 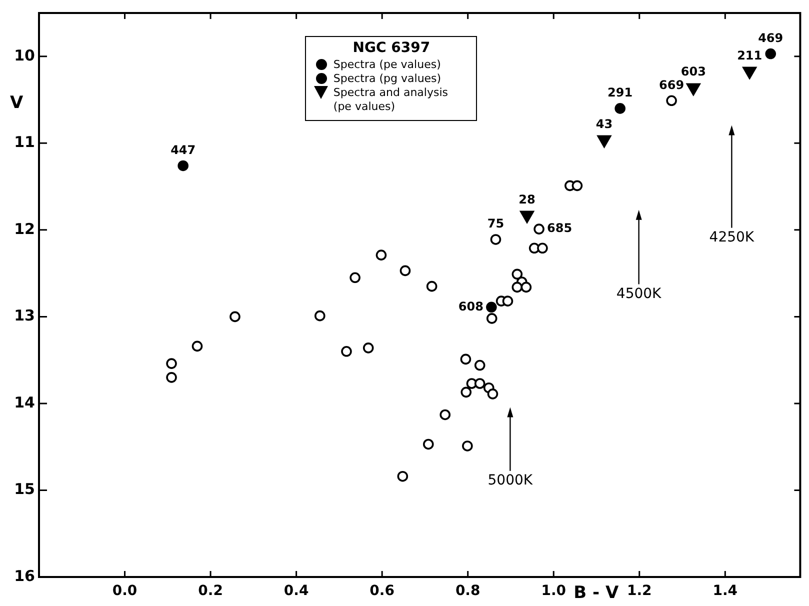 What do you see at coordinates (387, 79) in the screenshot?
I see `legend-label: Spectra (pg values)` at bounding box center [387, 79].